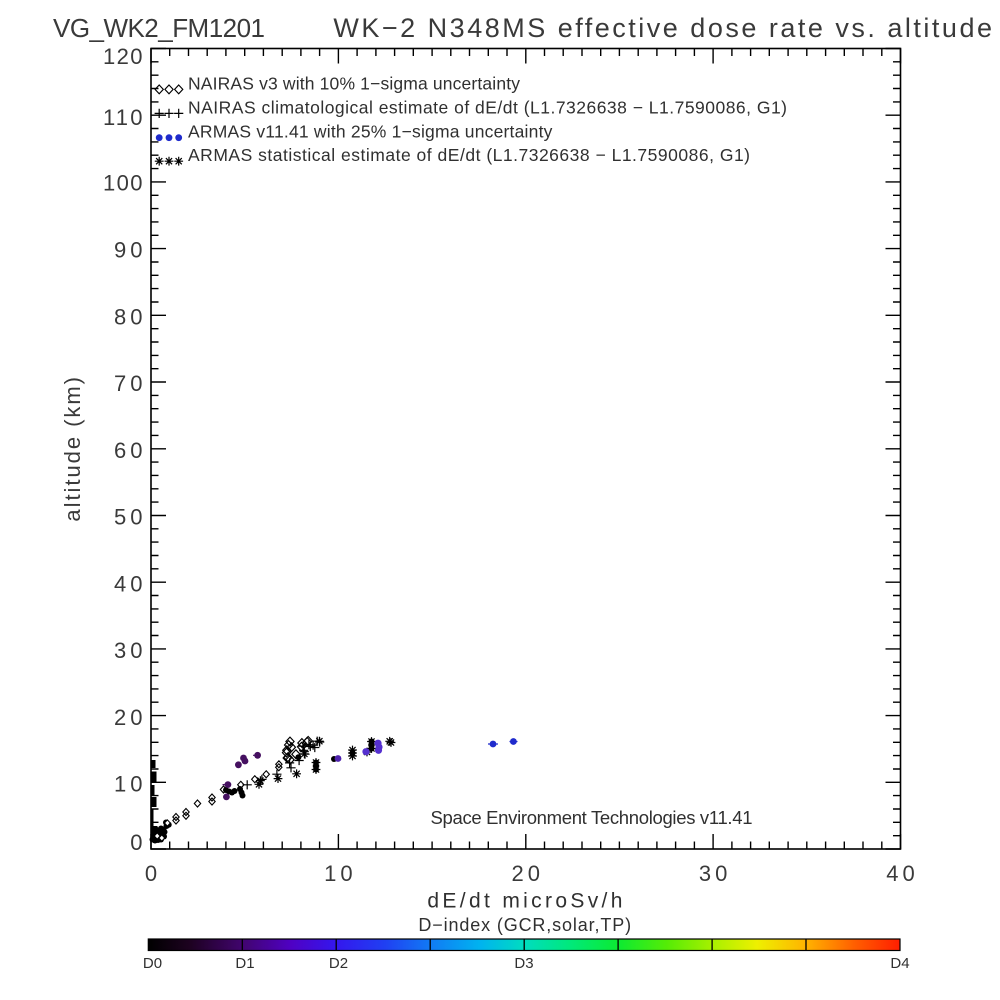  Describe the element at coordinates (592, 817) in the screenshot. I see `svg-text:Space Environment Technologies: Space Environment Technologies v11.41` at that location.